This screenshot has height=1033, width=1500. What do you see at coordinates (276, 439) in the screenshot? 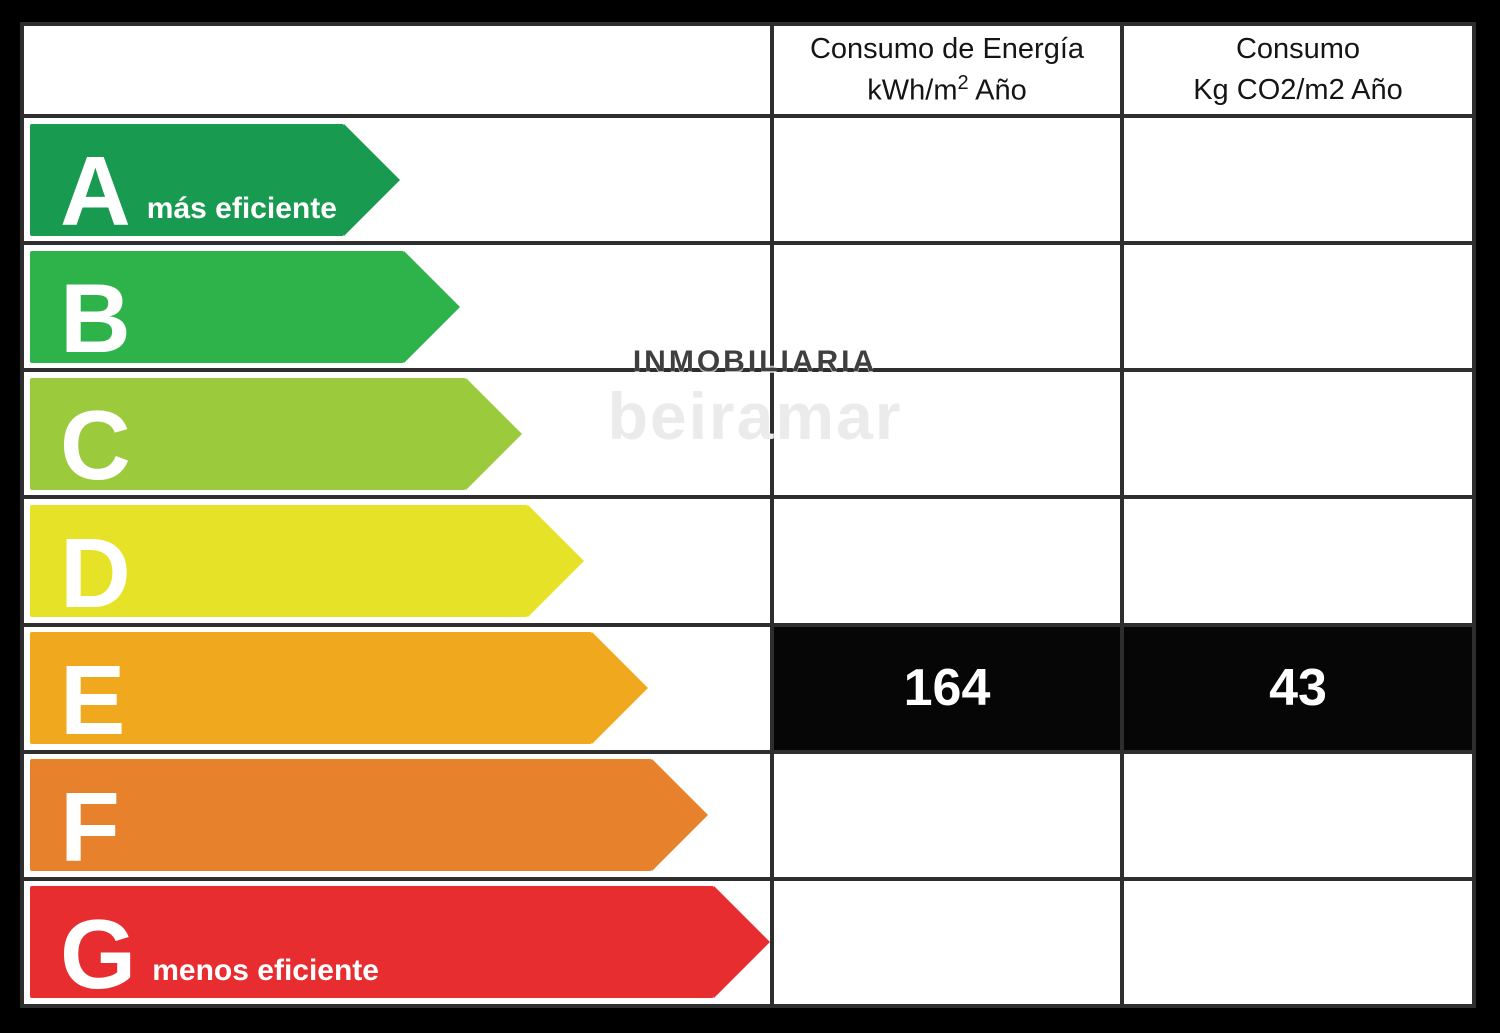
I see `band-arrow-c: C` at bounding box center [276, 439].